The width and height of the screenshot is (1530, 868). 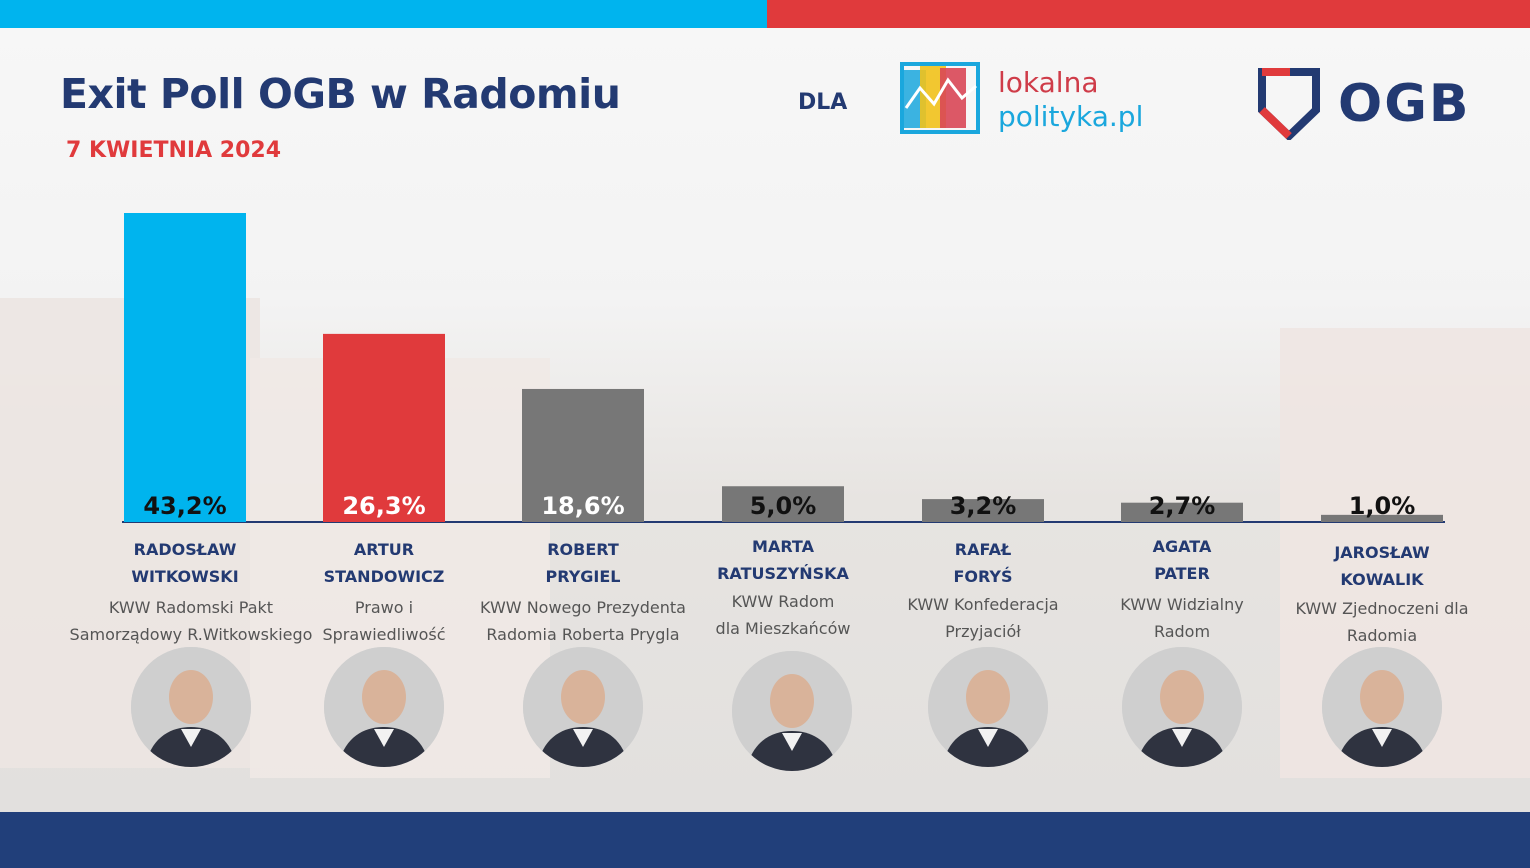 What do you see at coordinates (983, 604) in the screenshot?
I see `committee-line: KWW Konfederacja` at bounding box center [983, 604].